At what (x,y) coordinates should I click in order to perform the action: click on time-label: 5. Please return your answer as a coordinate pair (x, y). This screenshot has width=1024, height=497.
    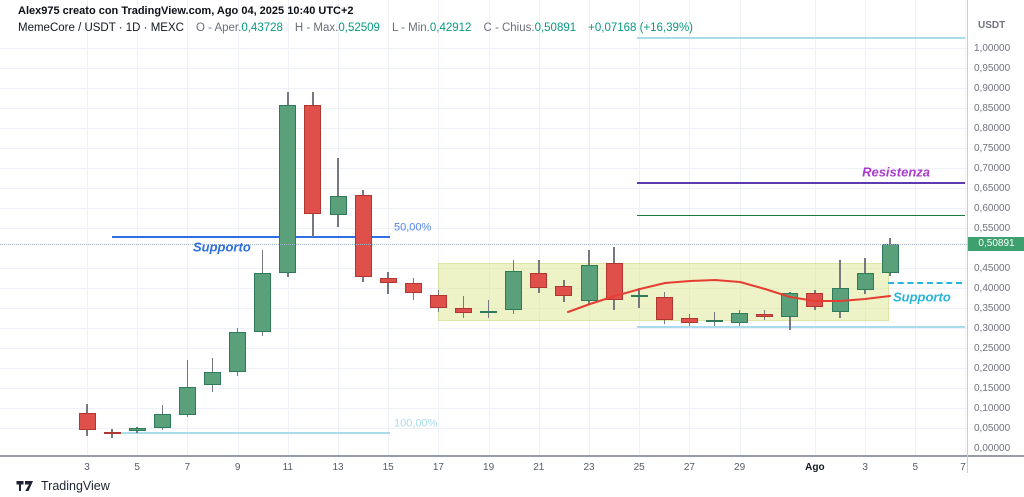
    Looking at the image, I should click on (137, 467).